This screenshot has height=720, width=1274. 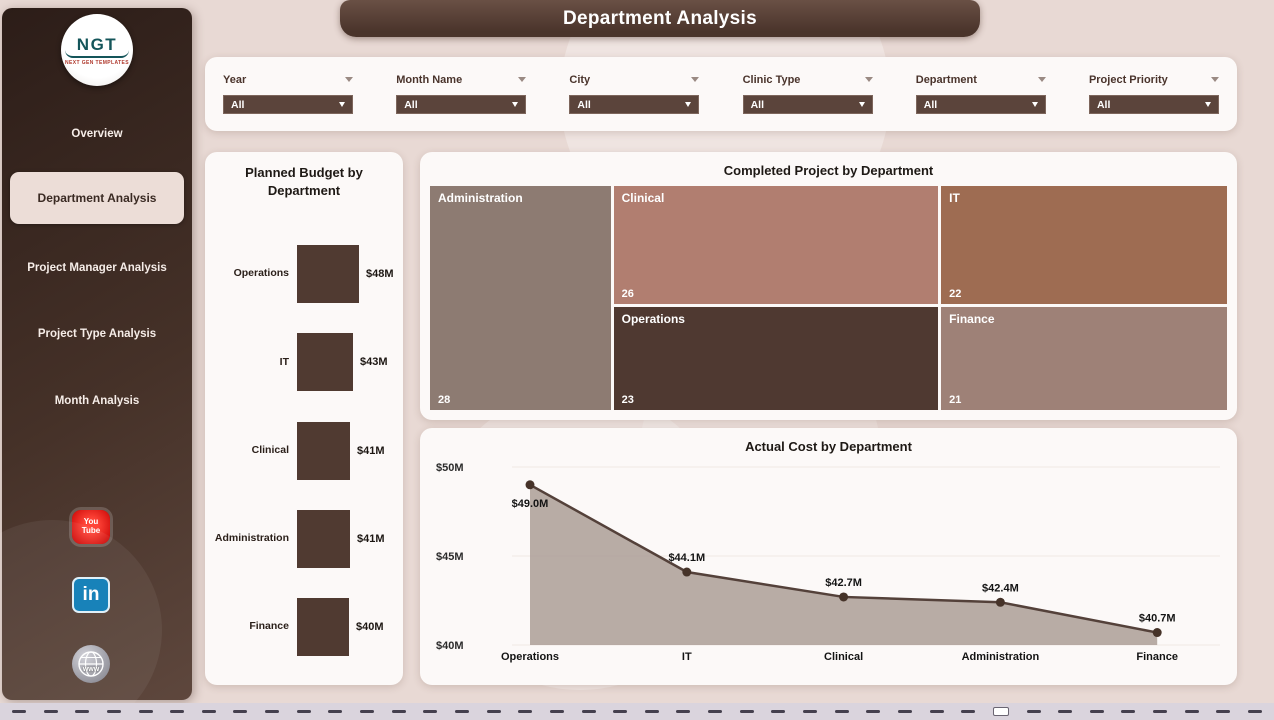 What do you see at coordinates (91, 669) in the screenshot?
I see `website-label: www` at bounding box center [91, 669].